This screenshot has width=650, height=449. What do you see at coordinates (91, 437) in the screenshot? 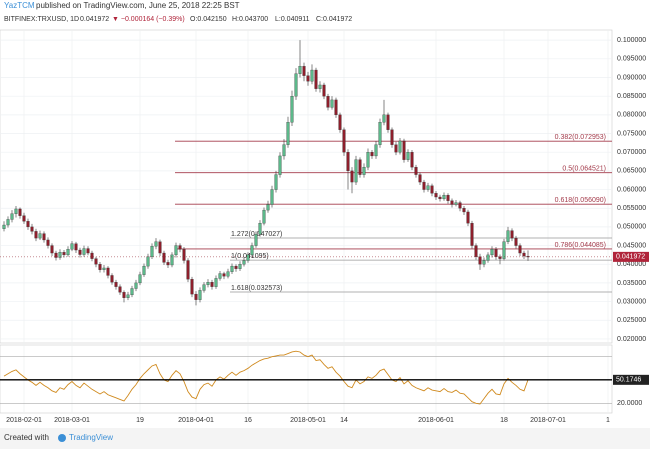
I see `footer-brand: TradingView` at bounding box center [91, 437].